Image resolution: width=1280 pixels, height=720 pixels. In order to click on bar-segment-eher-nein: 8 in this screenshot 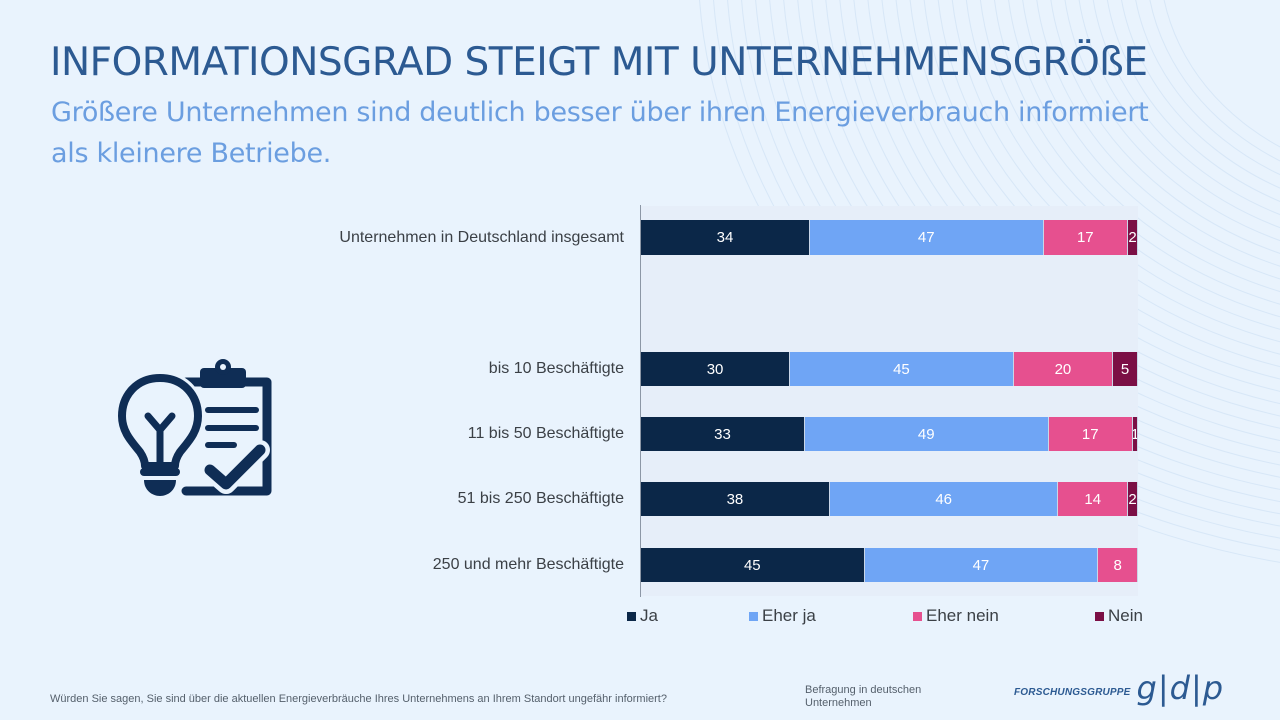, I will do `click(1118, 565)`.